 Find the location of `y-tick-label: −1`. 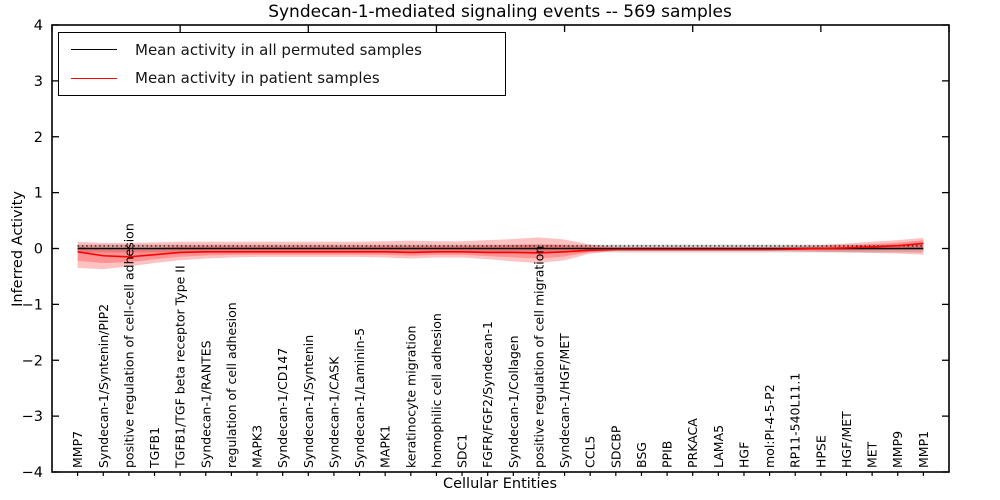

y-tick-label: −1 is located at coordinates (32, 305).